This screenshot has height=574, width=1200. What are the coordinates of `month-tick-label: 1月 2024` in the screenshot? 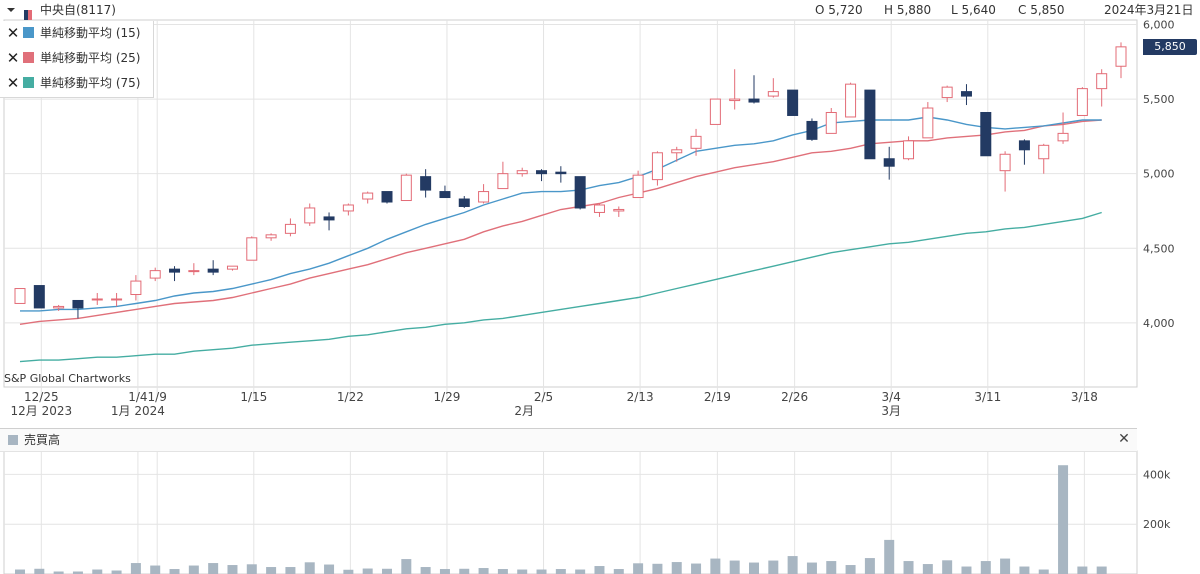 It's located at (138, 411).